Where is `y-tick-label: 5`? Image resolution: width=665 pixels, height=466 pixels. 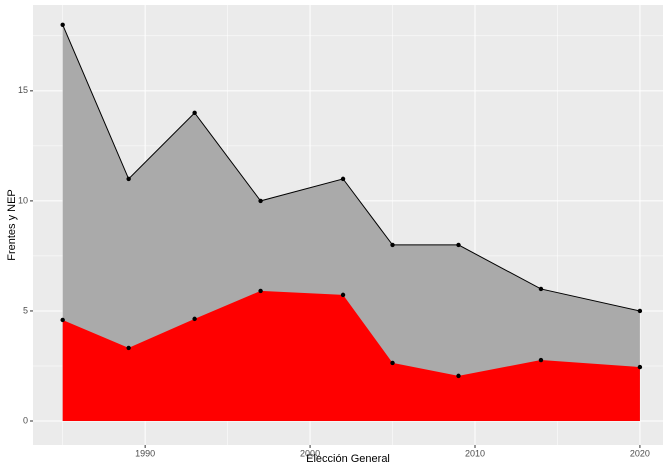
y-tick-label: 5 is located at coordinates (25, 310).